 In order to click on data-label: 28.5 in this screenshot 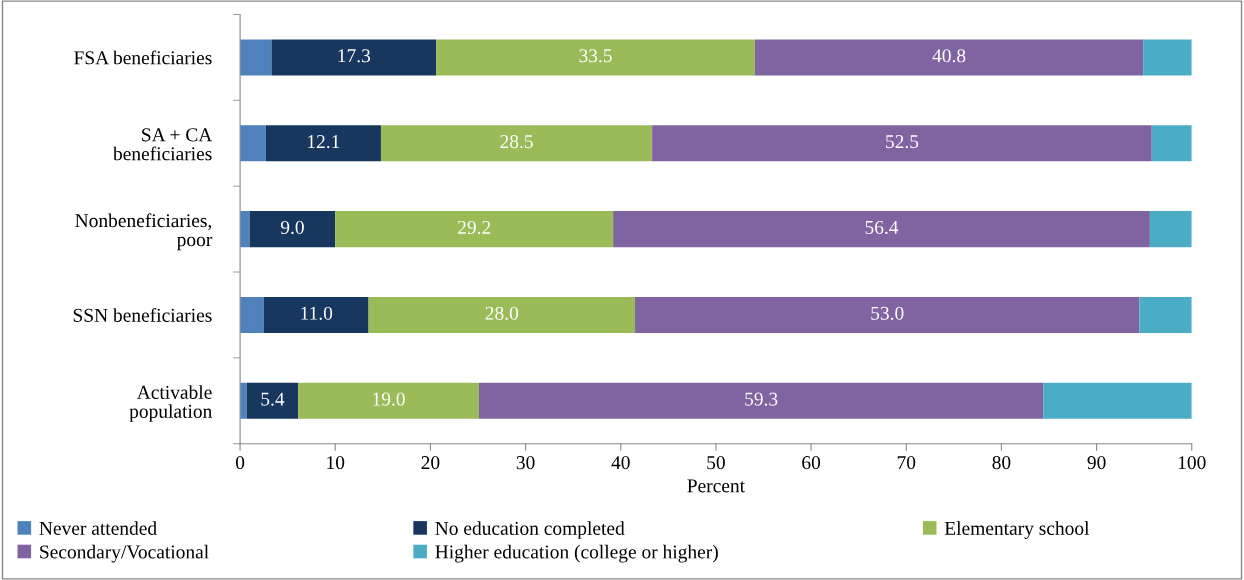, I will do `click(516, 142)`.